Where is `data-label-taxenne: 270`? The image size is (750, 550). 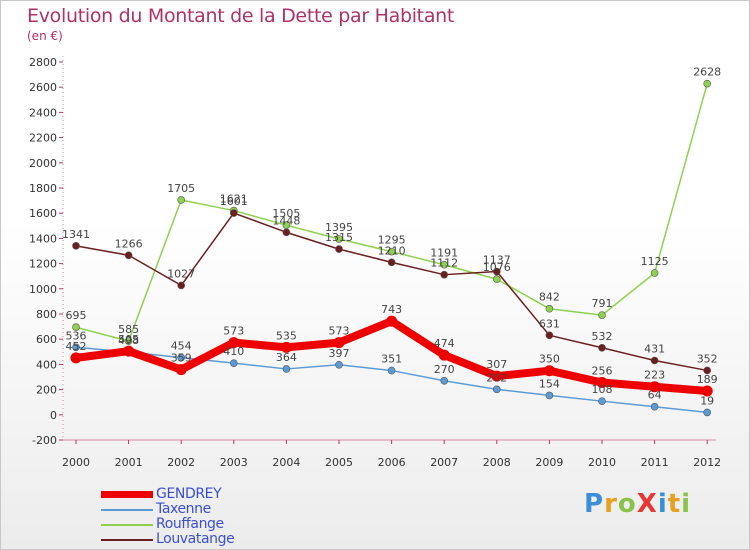
data-label-taxenne: 270 is located at coordinates (444, 369).